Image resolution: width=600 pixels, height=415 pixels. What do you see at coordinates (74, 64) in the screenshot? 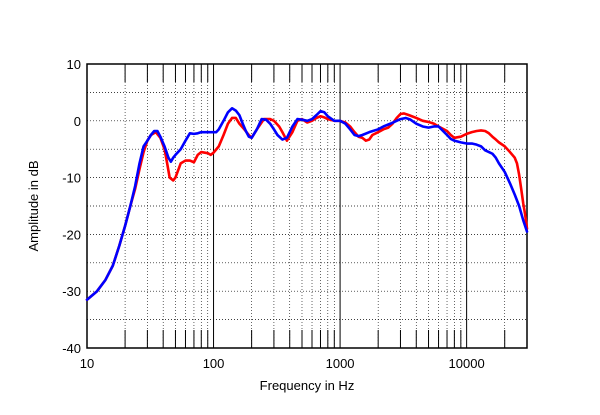
I see `y-tick-label: 10` at bounding box center [74, 64].